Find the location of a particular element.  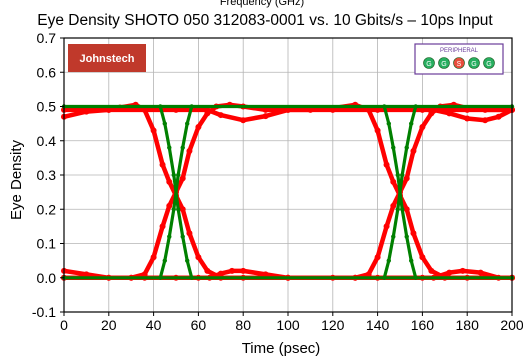

y-tick-label: 0.0 is located at coordinates (47, 278).